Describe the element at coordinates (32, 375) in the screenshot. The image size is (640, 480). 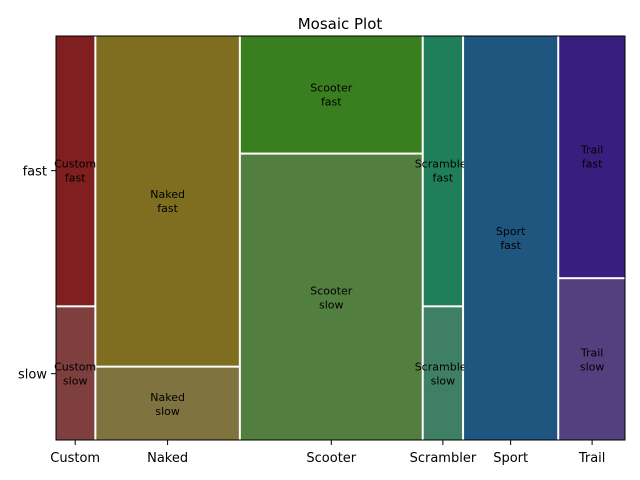
I see `y-tick-label-slow: slow` at that location.